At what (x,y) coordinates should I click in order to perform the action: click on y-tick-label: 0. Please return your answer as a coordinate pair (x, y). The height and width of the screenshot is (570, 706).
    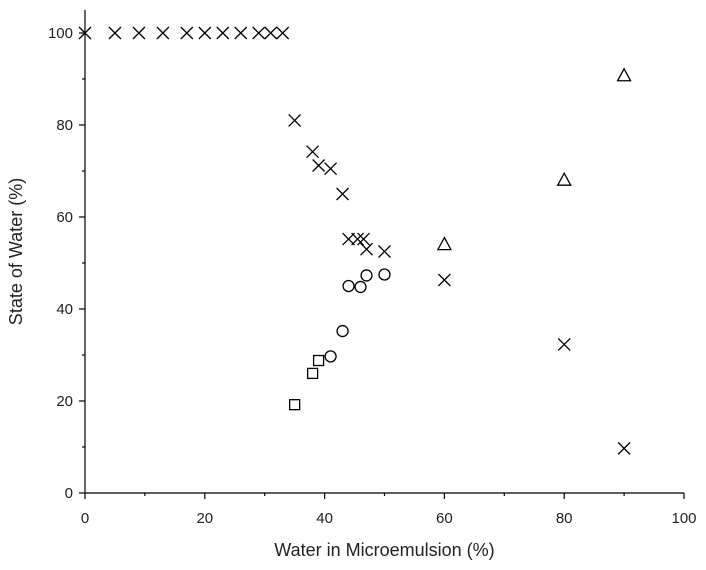
    Looking at the image, I should click on (69, 493).